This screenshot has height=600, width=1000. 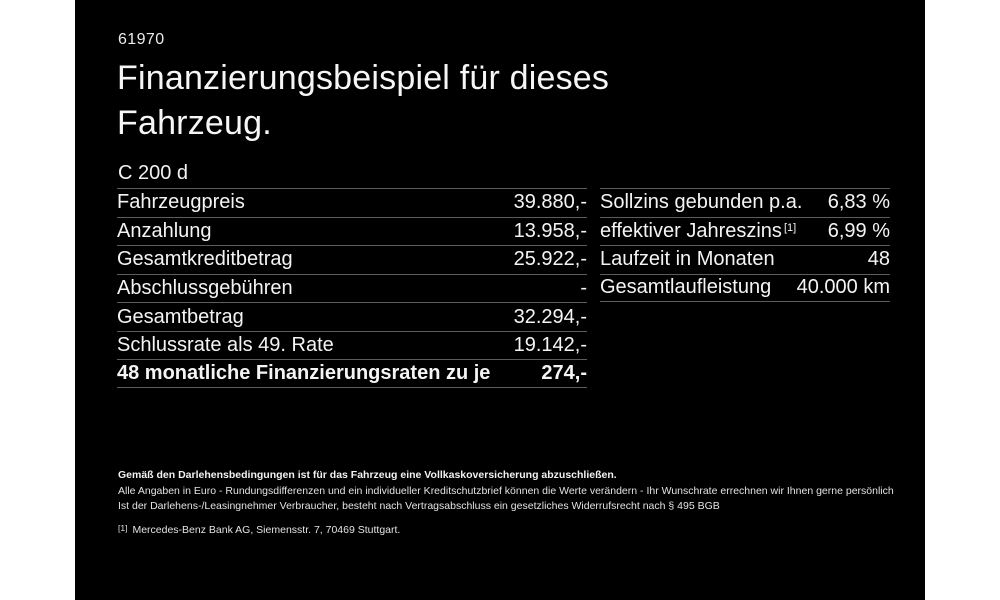 I want to click on row-label-text: Abschlussgebühren, so click(x=205, y=287).